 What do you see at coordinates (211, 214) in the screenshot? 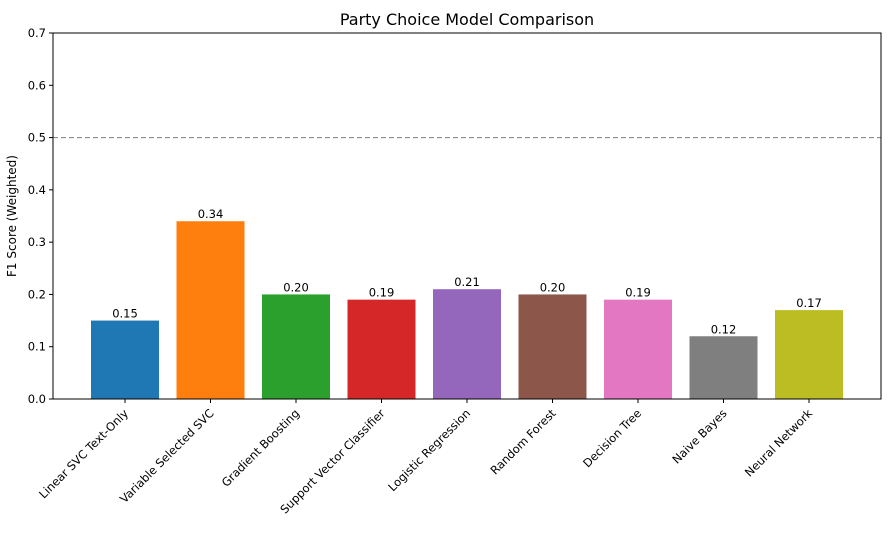
I see `bar-value-label: 0.34` at bounding box center [211, 214].